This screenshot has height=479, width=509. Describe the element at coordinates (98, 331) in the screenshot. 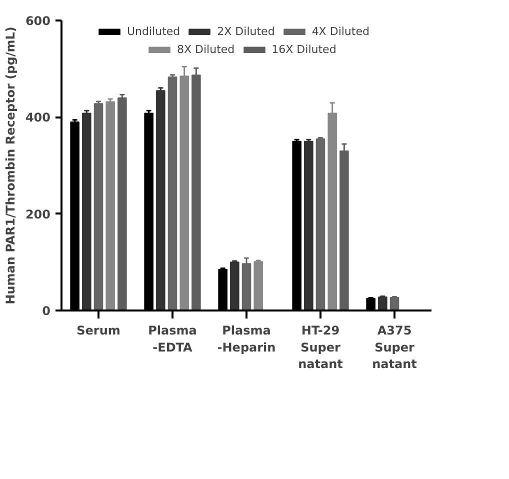

I see `x-tick-label: Serum` at that location.